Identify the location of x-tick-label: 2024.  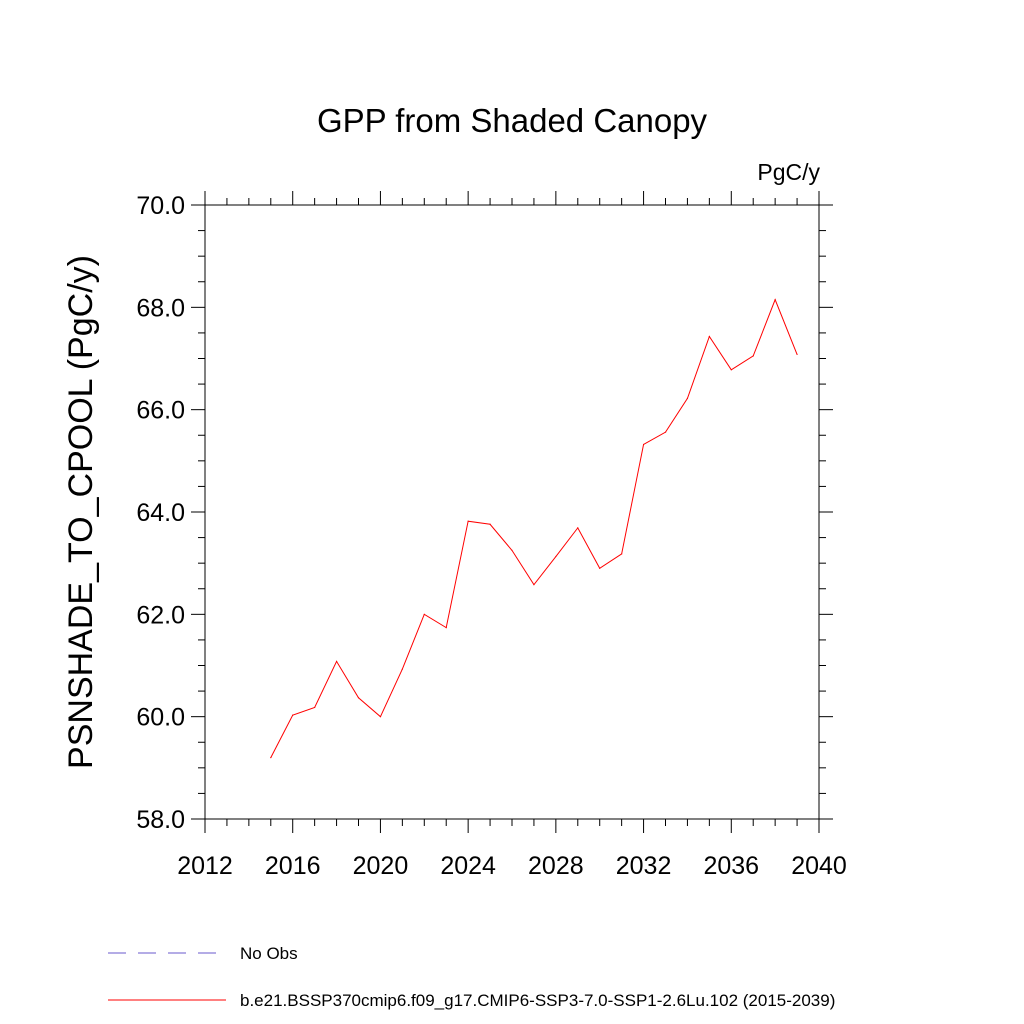
(468, 866).